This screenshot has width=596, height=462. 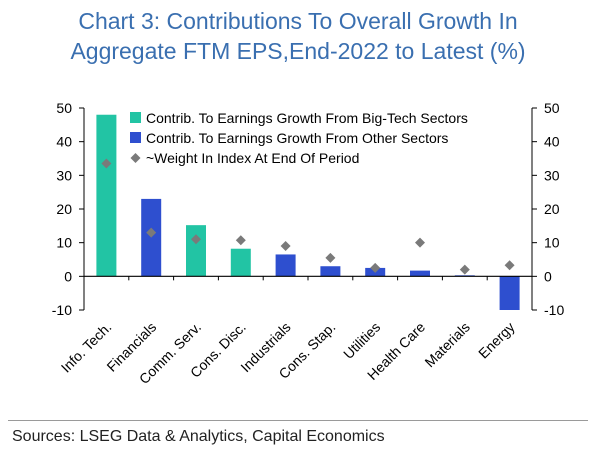 I want to click on y-tick-label-right: -10, so click(x=554, y=310).